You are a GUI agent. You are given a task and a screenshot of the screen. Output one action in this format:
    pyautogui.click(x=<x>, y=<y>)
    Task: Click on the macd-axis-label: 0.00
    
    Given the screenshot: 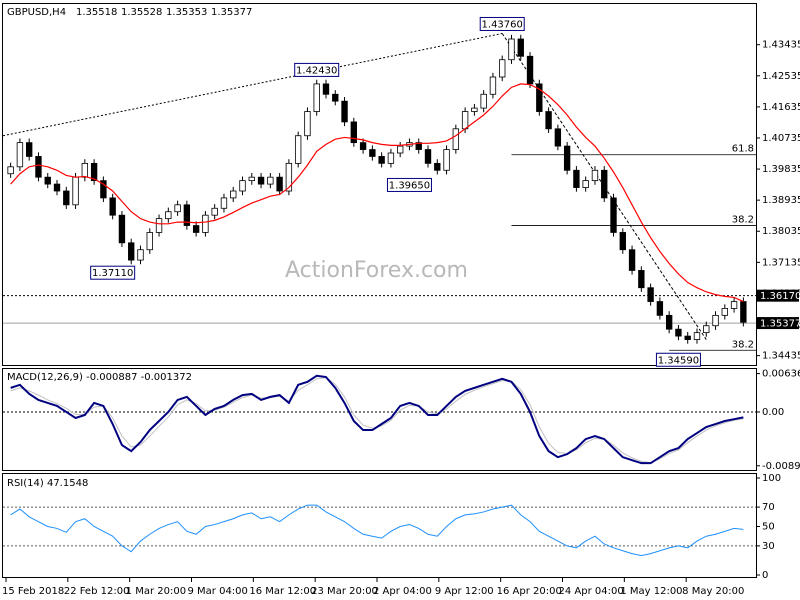 What is the action you would take?
    pyautogui.click(x=773, y=412)
    